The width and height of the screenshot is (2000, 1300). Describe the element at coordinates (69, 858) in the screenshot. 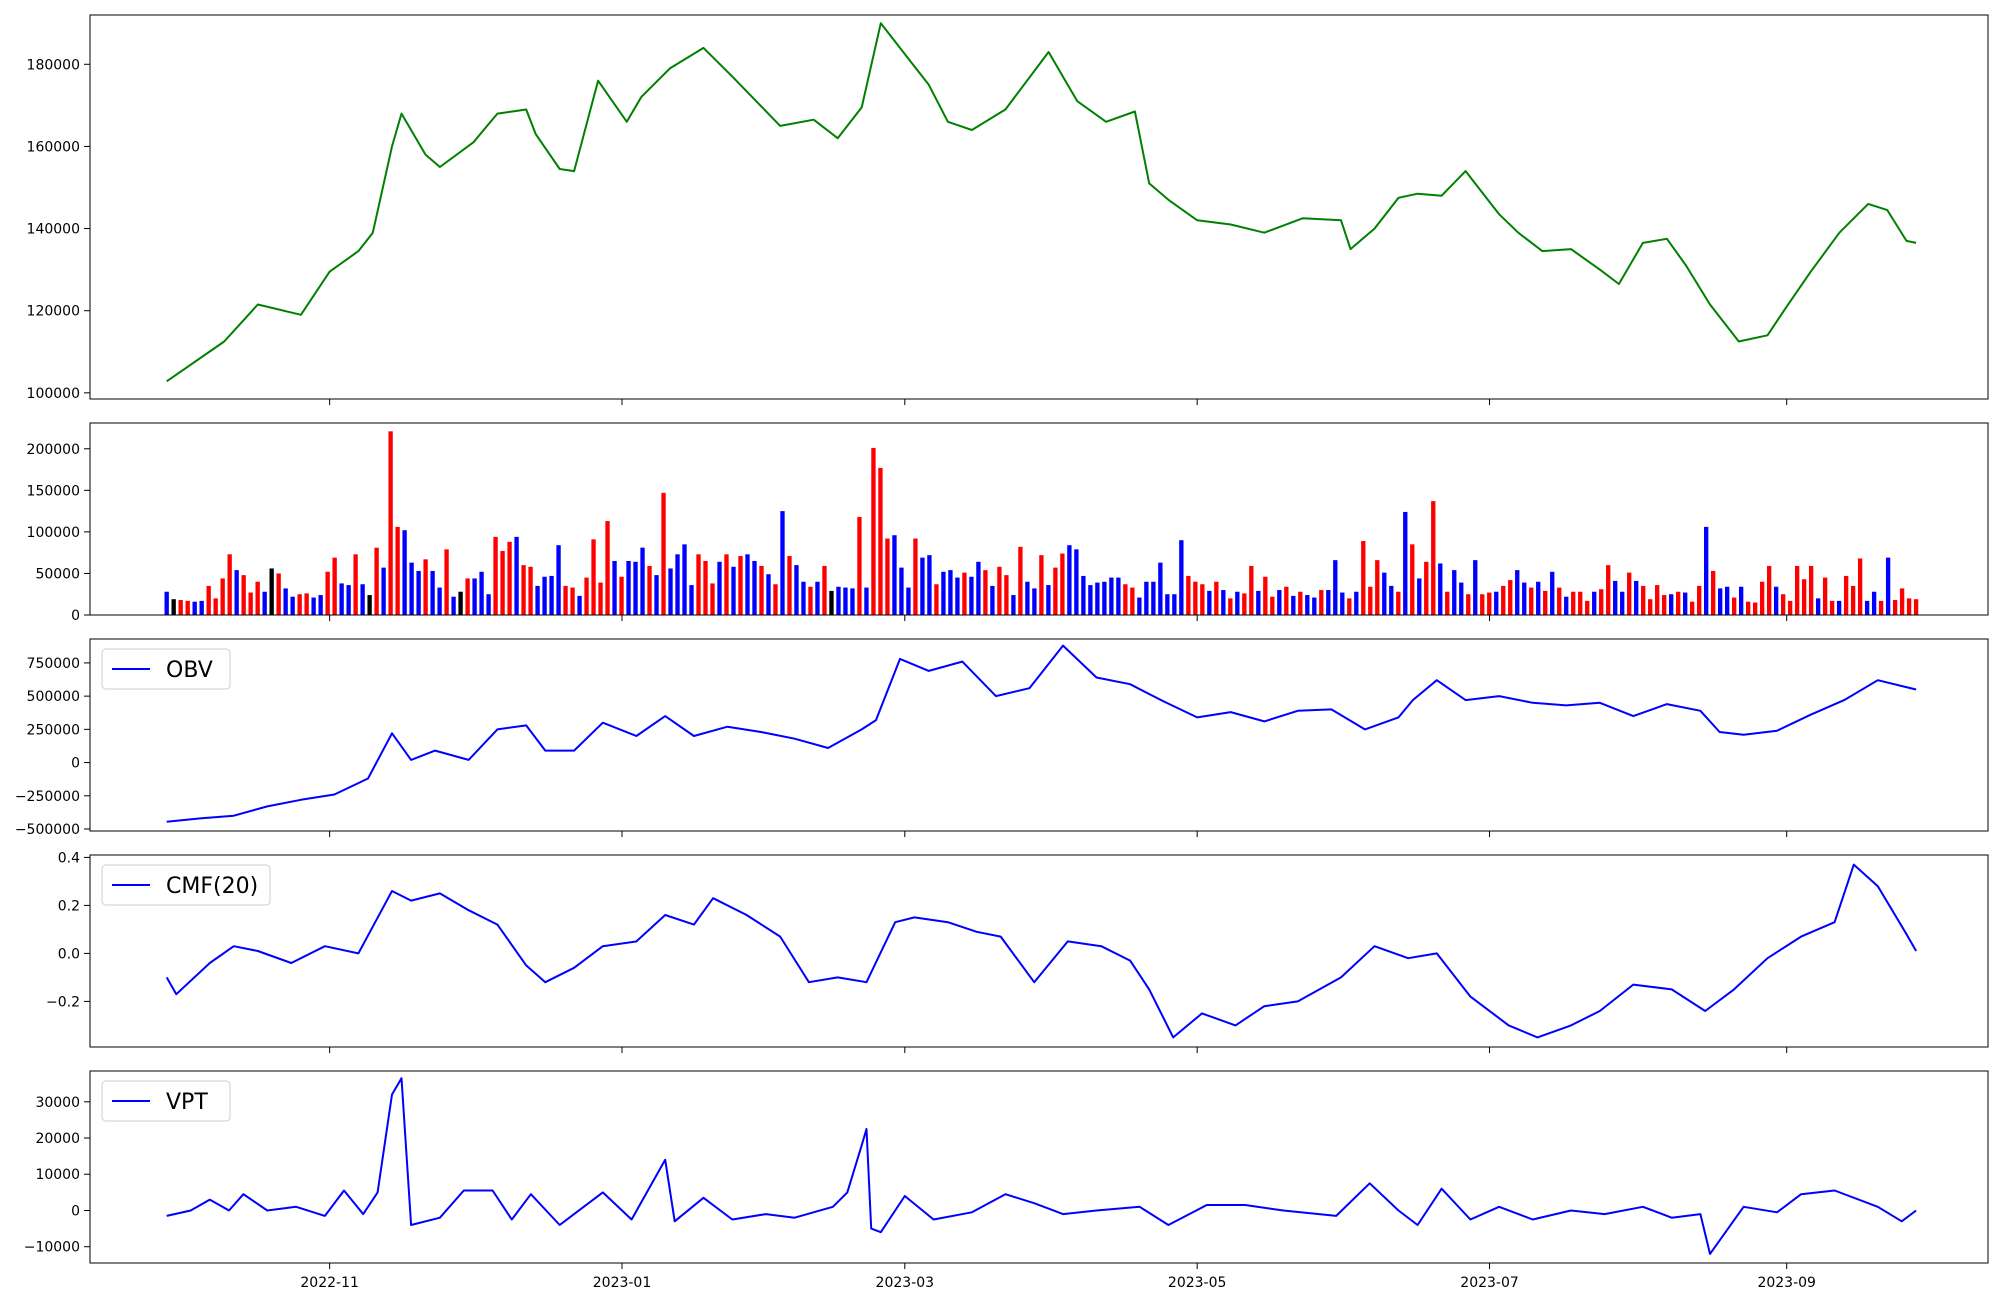

I see `y-tick-label: 0.4` at that location.